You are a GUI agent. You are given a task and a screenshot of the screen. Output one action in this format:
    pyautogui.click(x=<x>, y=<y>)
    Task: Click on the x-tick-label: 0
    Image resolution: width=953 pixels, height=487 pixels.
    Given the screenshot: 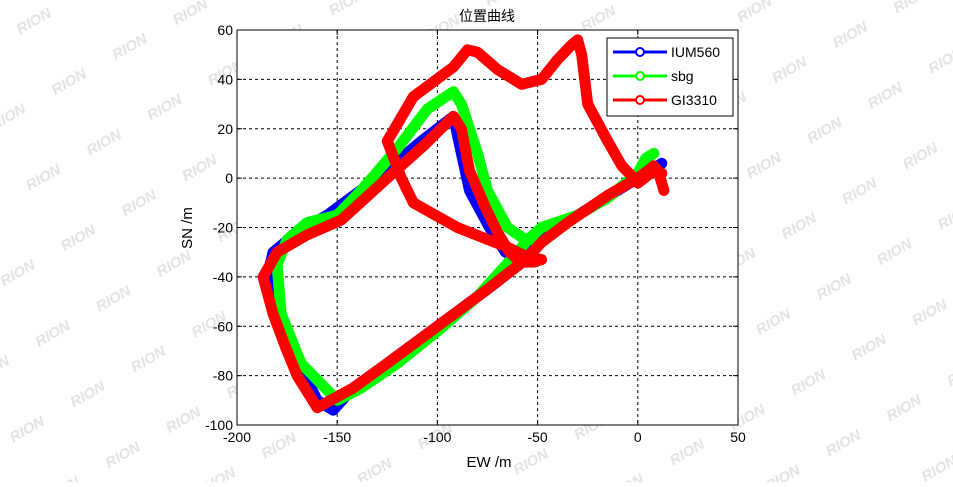 What is the action you would take?
    pyautogui.click(x=638, y=437)
    